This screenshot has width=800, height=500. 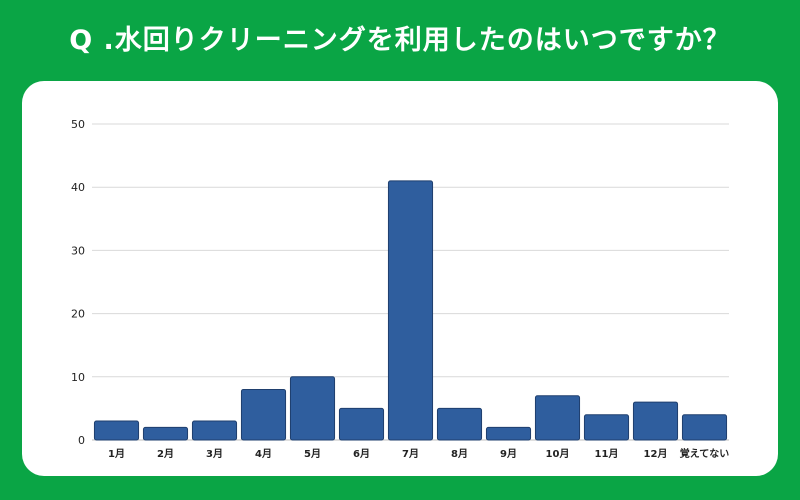 I want to click on y-axis-ticks: 0 10 20 30 40 50, so click(x=78, y=282).